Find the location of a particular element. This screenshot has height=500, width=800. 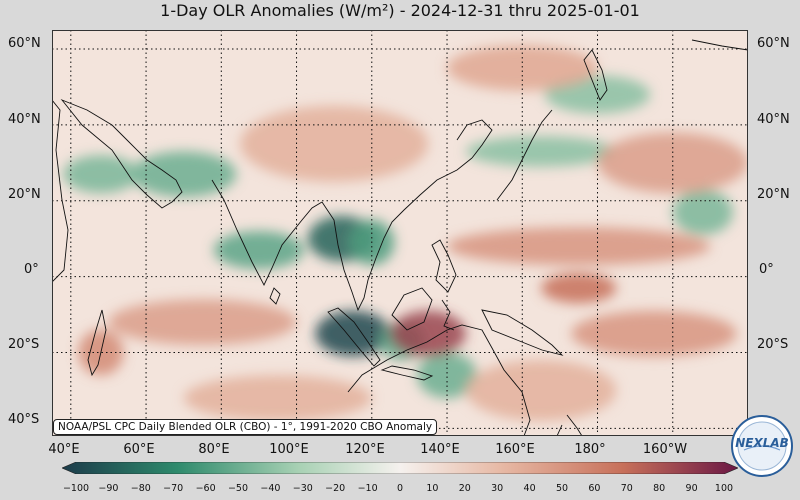

lat-label-40s-left: 40°S is located at coordinates (24, 419).